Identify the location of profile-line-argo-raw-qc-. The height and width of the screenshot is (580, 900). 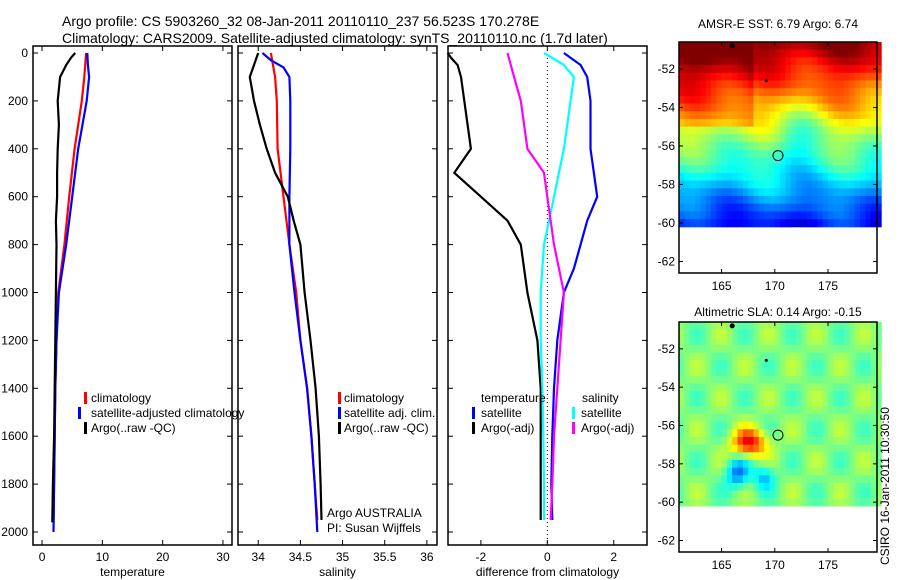
(64, 287).